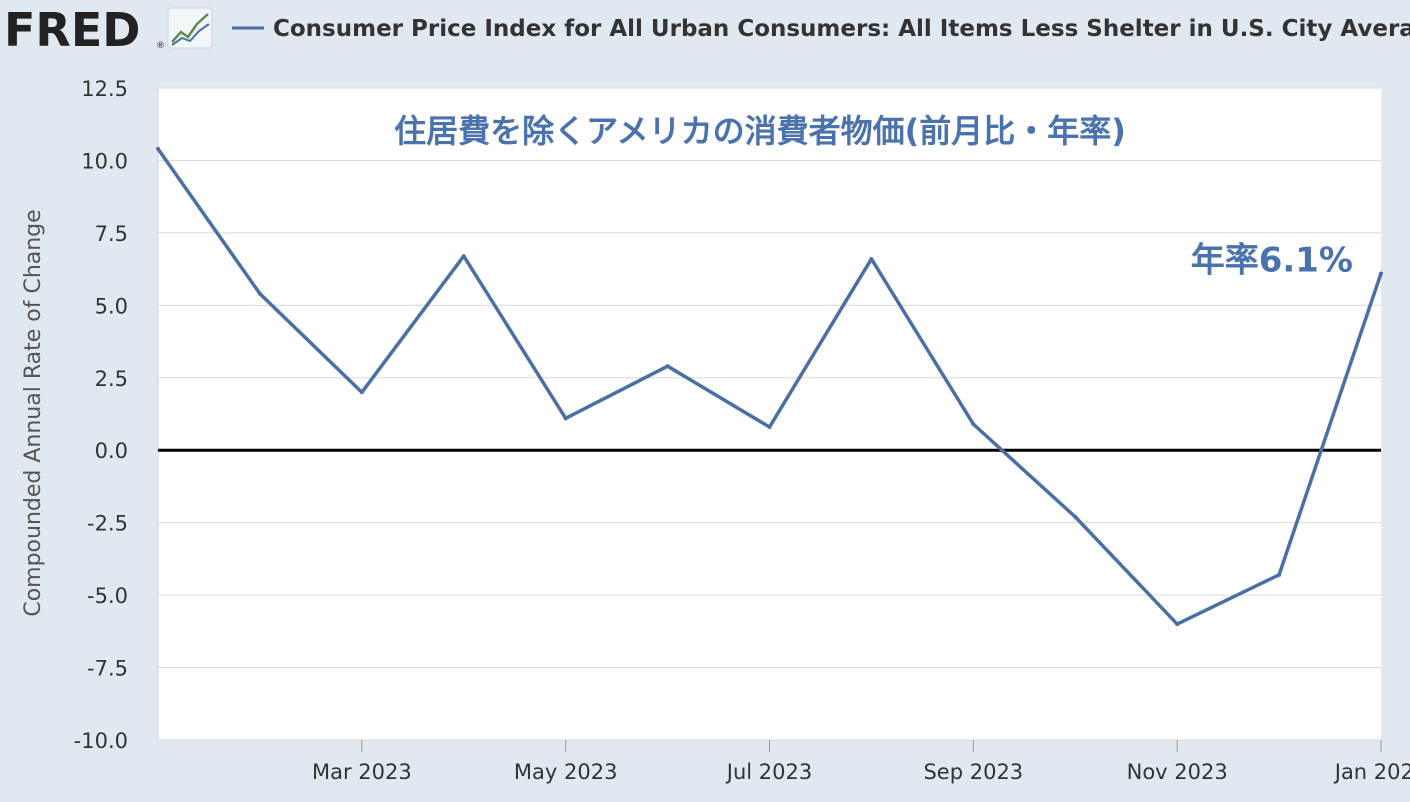  Describe the element at coordinates (362, 772) in the screenshot. I see `x-tick-label: Mar 2023` at that location.